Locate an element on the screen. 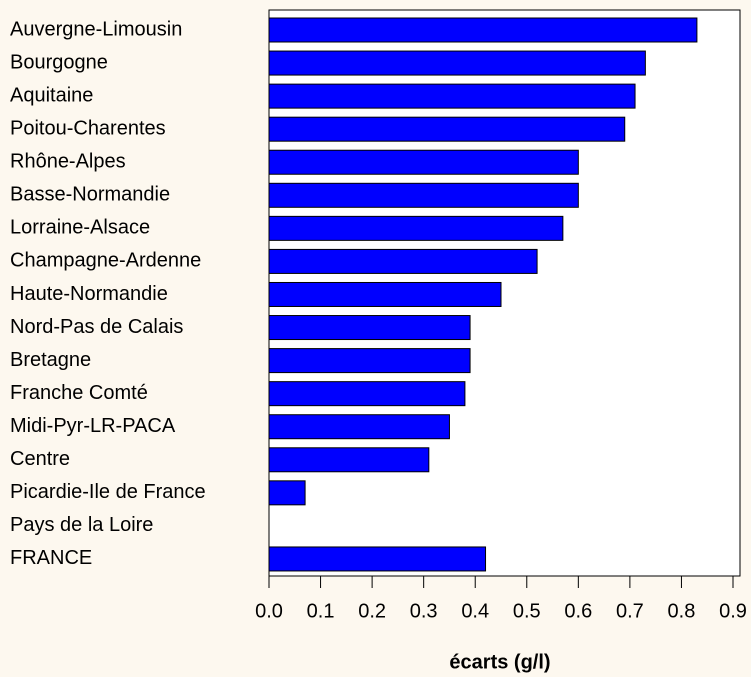  x-tick-label: 0.9 is located at coordinates (733, 611).